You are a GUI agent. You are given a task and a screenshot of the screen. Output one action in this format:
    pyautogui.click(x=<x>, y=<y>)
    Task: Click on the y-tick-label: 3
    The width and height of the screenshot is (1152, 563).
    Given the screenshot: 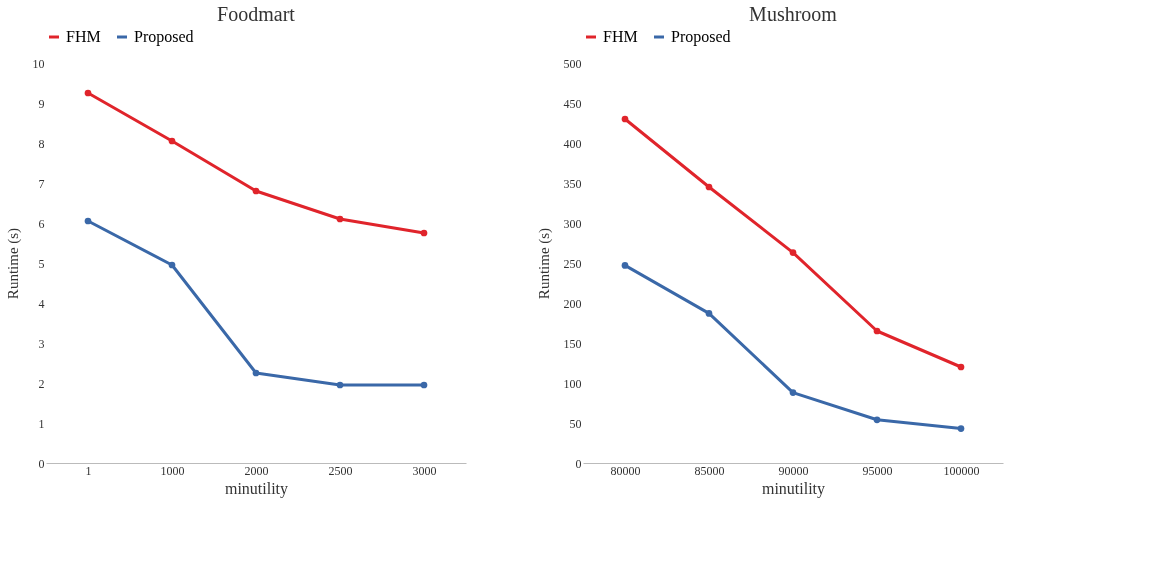 What is the action you would take?
    pyautogui.click(x=41, y=343)
    